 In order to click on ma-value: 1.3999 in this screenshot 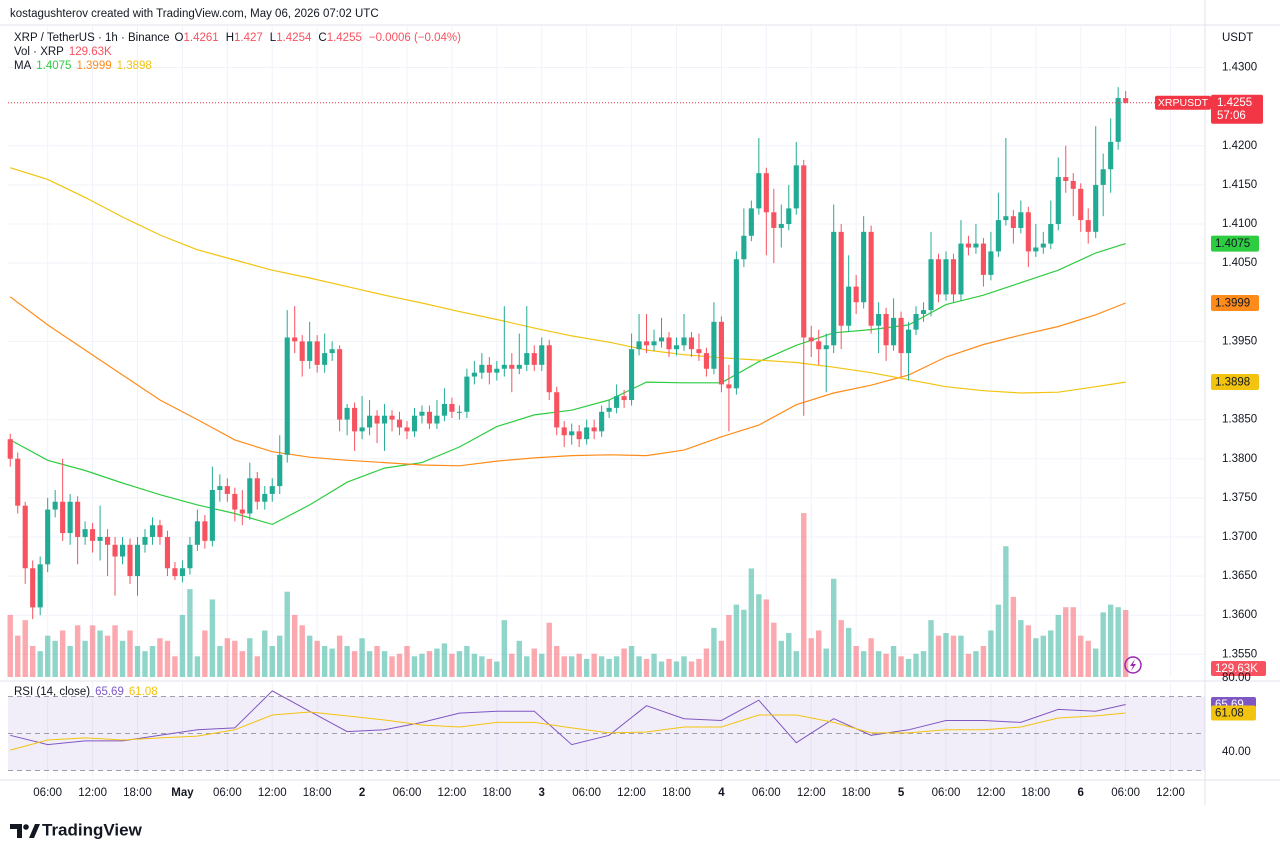, I will do `click(94, 66)`.